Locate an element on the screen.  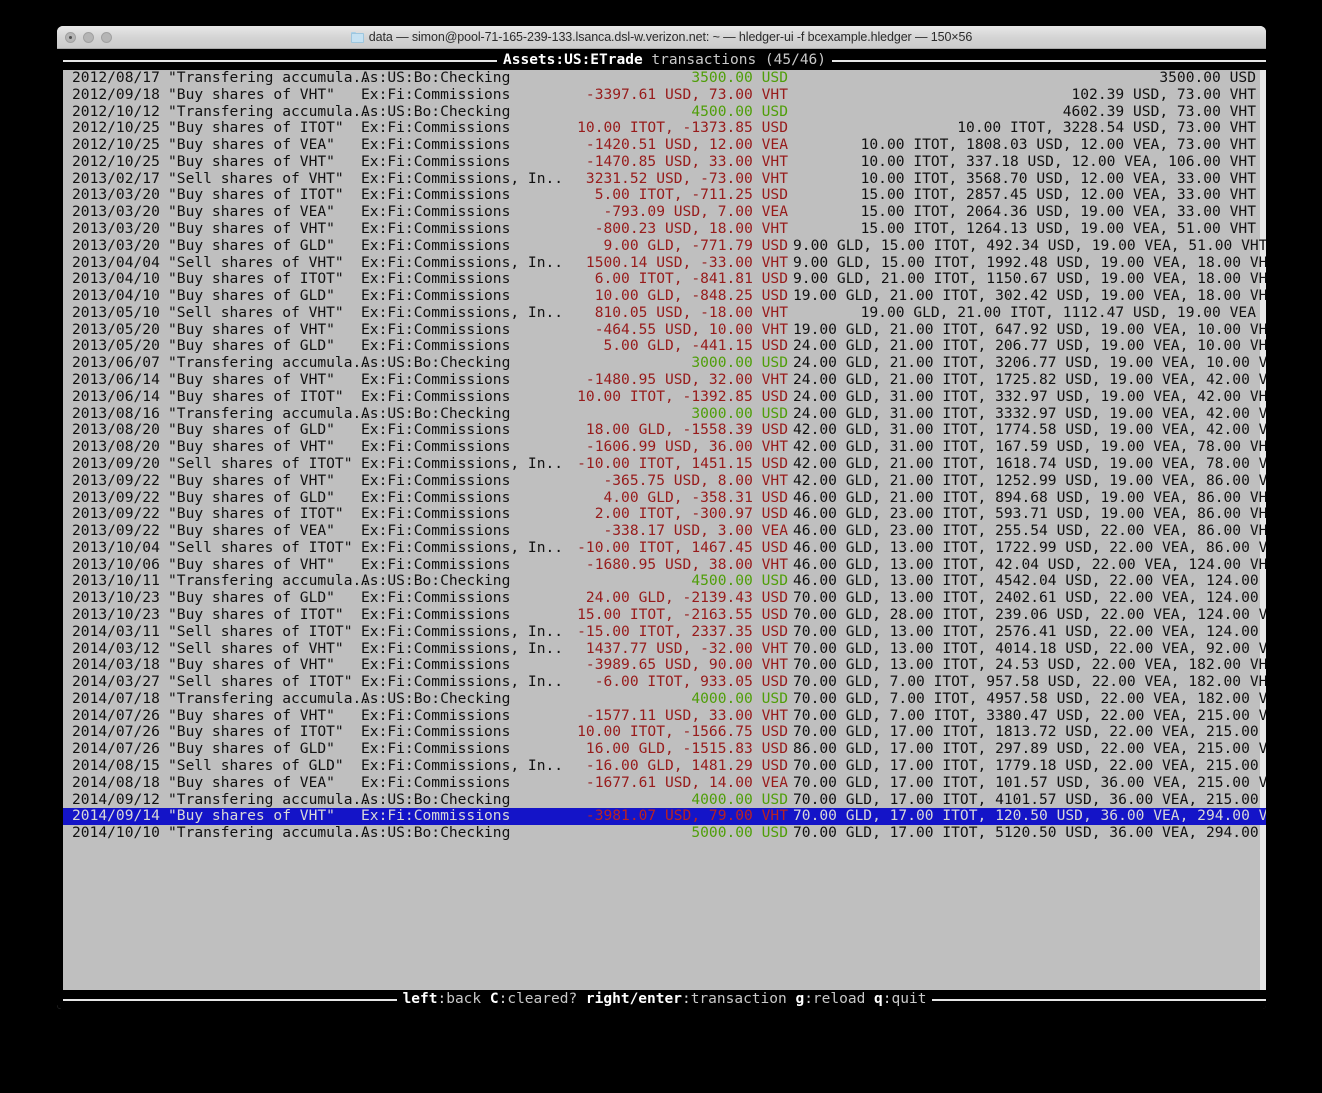
row-change: 16.00 GLD, -1515.83 USD is located at coordinates (686, 749).